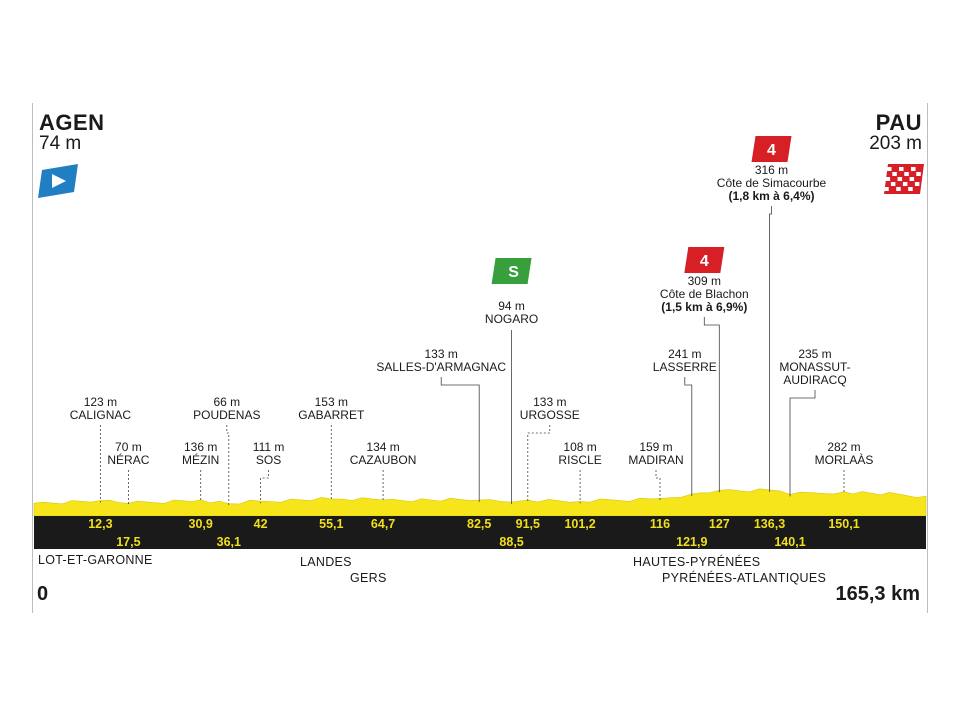 The height and width of the screenshot is (720, 960). Describe the element at coordinates (527, 524) in the screenshot. I see `km-marker: 91,5` at that location.